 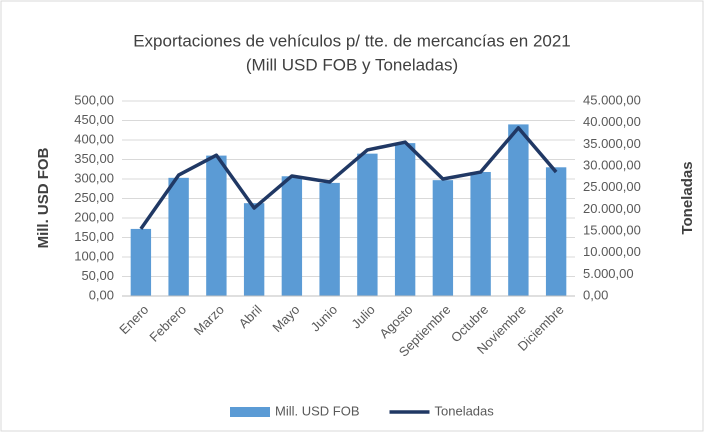 What do you see at coordinates (612, 143) in the screenshot?
I see `y2-tick-label: 35.000,00` at bounding box center [612, 143].